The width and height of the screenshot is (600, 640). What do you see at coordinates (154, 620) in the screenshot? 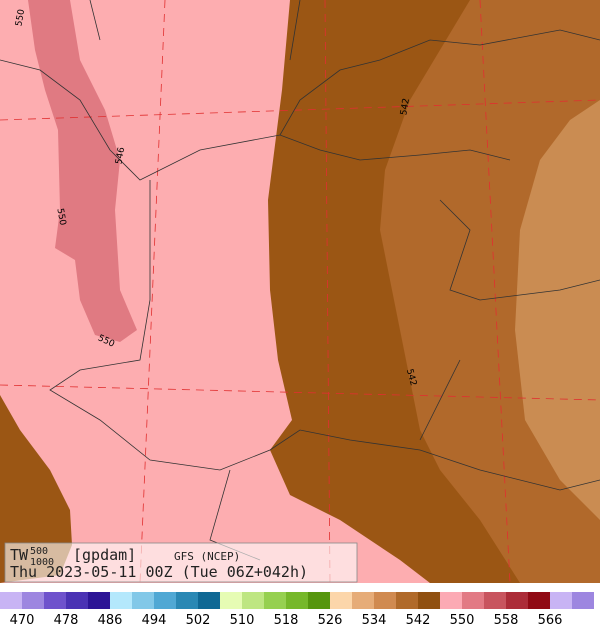
I see `colorbar-label: 494` at bounding box center [154, 620].